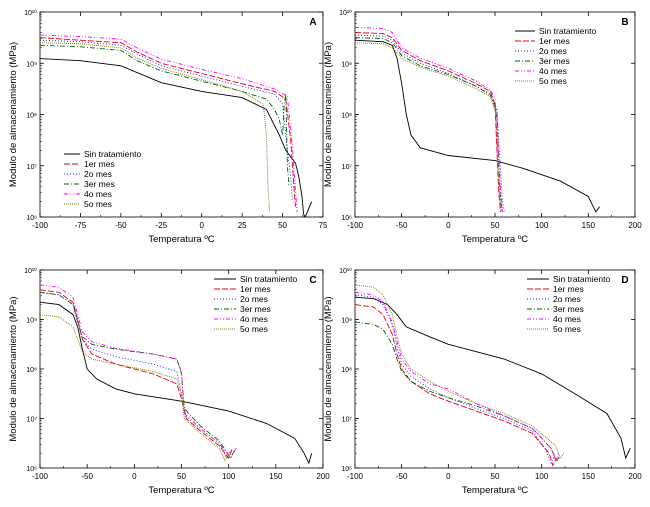 The height and width of the screenshot is (507, 650). Describe the element at coordinates (162, 225) in the screenshot. I see `x-tick-label: -25` at that location.